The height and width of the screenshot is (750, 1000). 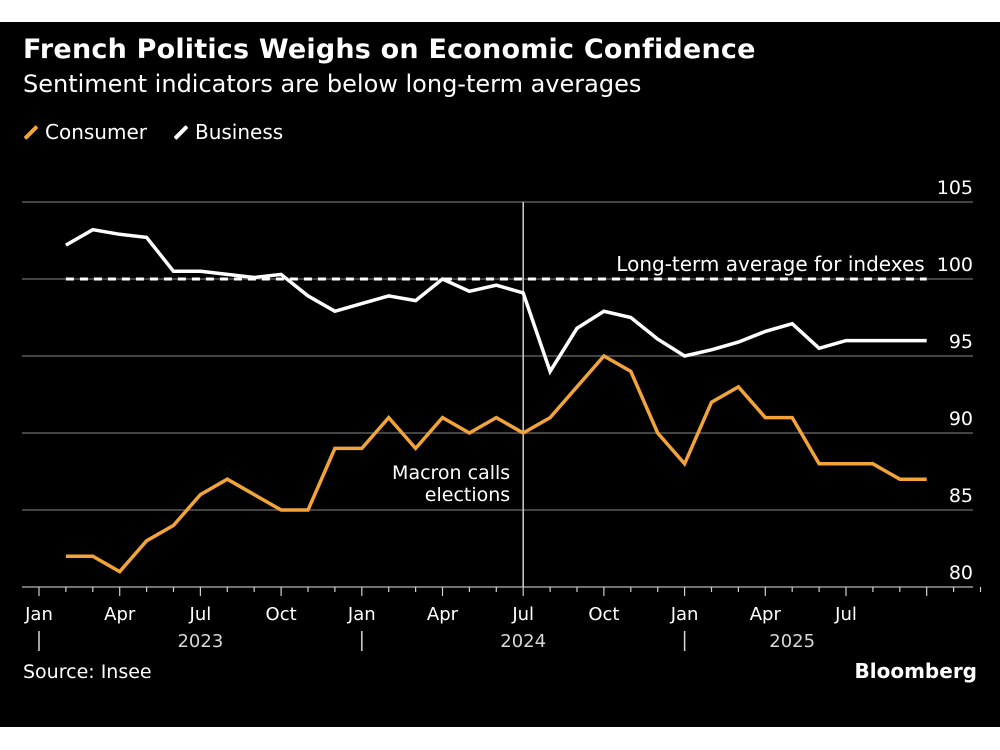 What do you see at coordinates (961, 419) in the screenshot?
I see `y-tick-label: 90` at bounding box center [961, 419].